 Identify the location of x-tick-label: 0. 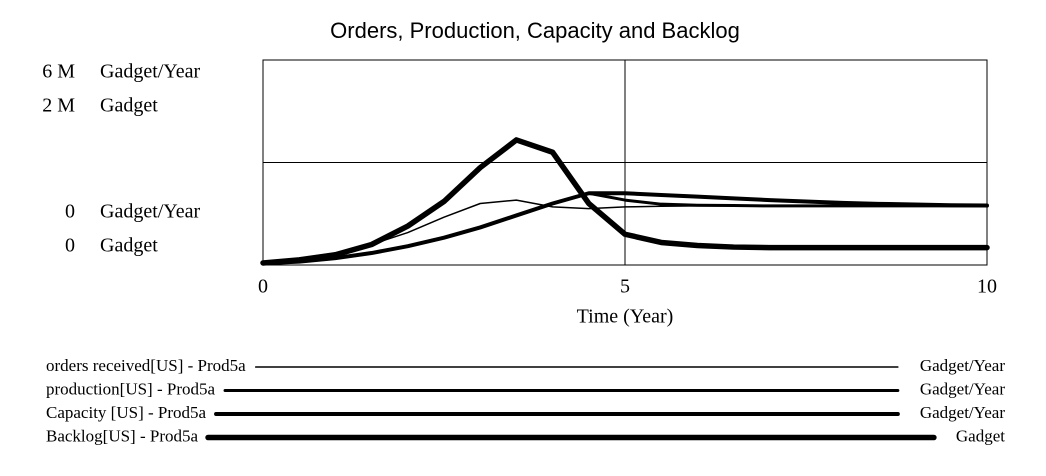
(263, 287).